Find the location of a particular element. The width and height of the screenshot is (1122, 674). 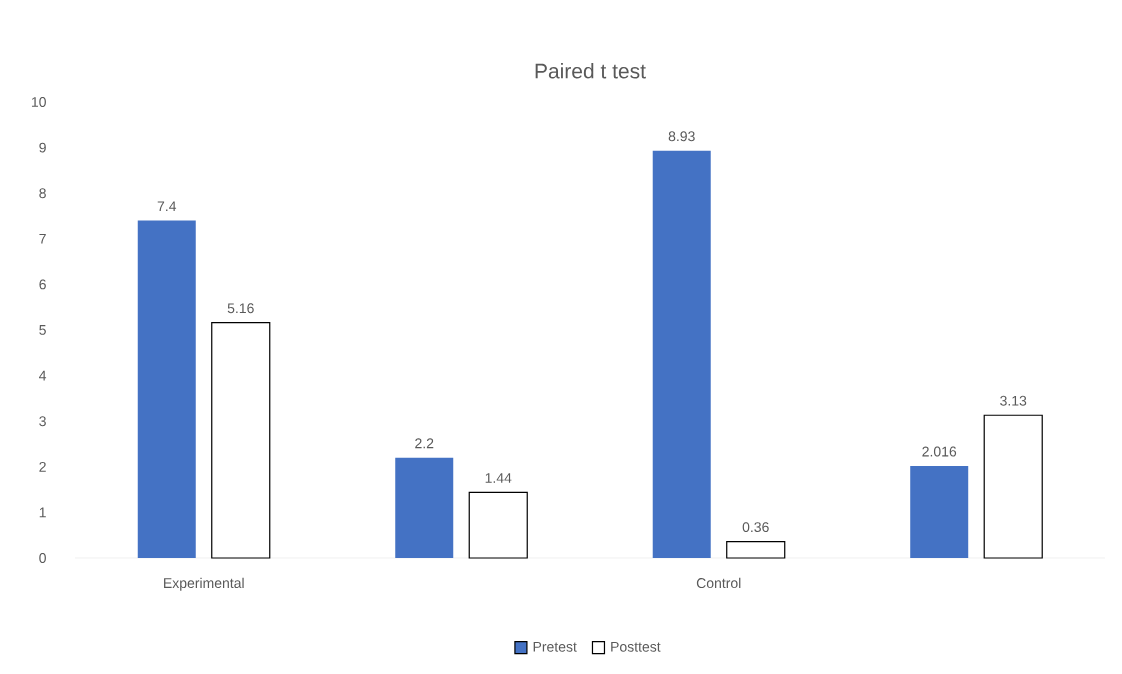

legend-label: Pretest is located at coordinates (555, 646).